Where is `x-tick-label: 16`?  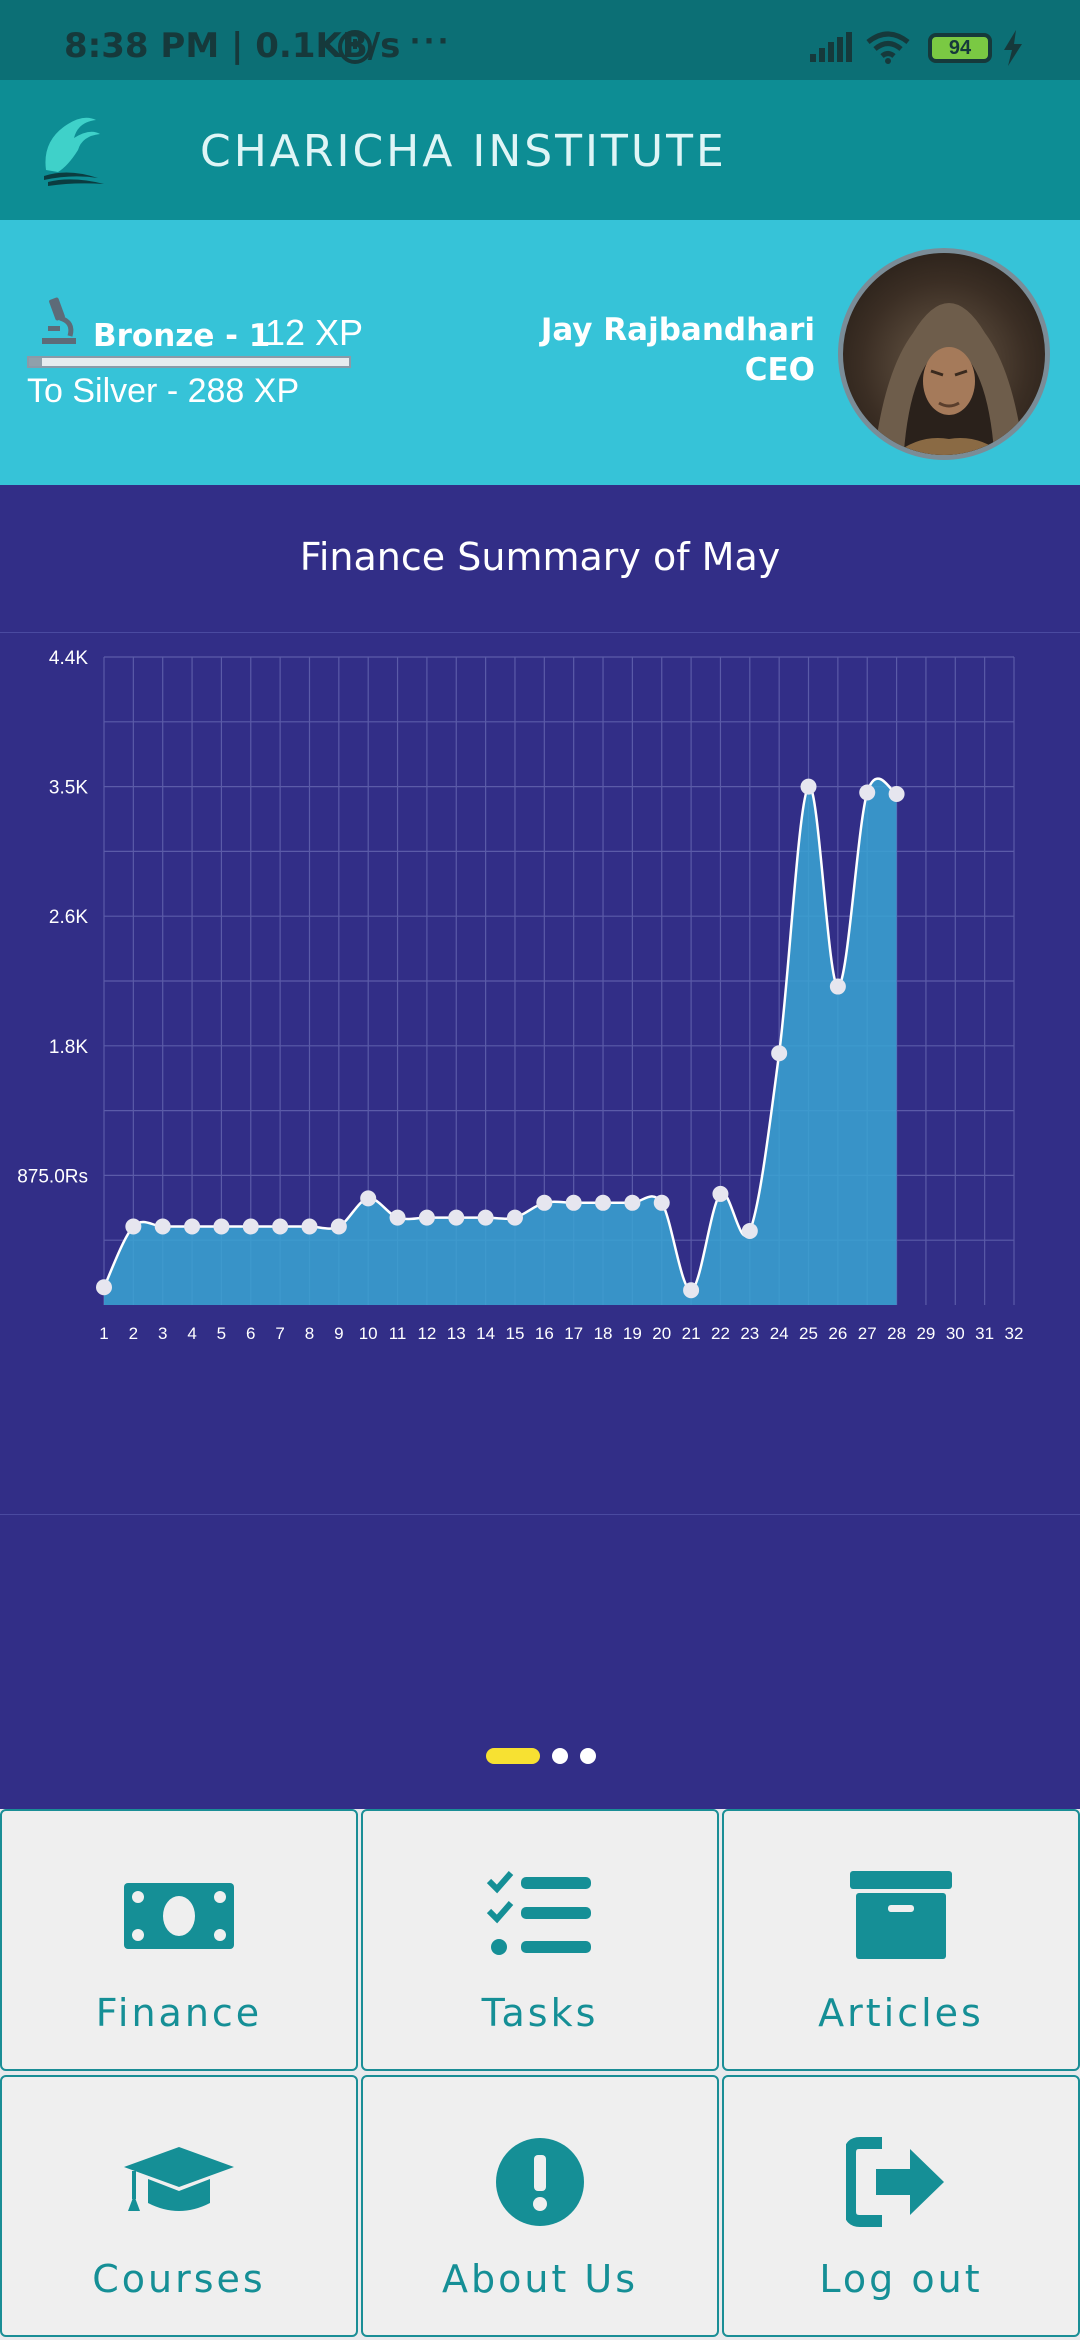 x-tick-label: 16 is located at coordinates (544, 1333).